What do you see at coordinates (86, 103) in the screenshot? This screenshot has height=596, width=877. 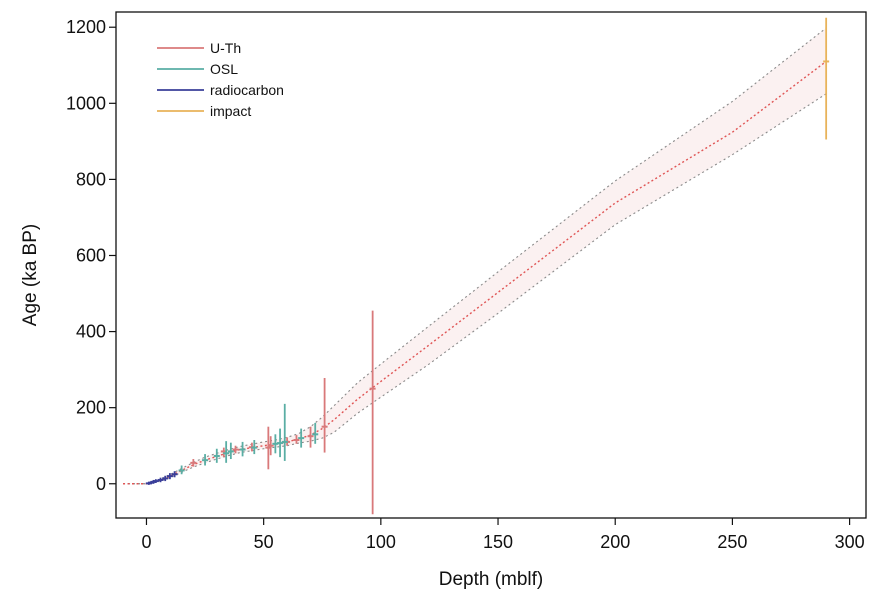 I see `y-tick-label: 1000` at bounding box center [86, 103].